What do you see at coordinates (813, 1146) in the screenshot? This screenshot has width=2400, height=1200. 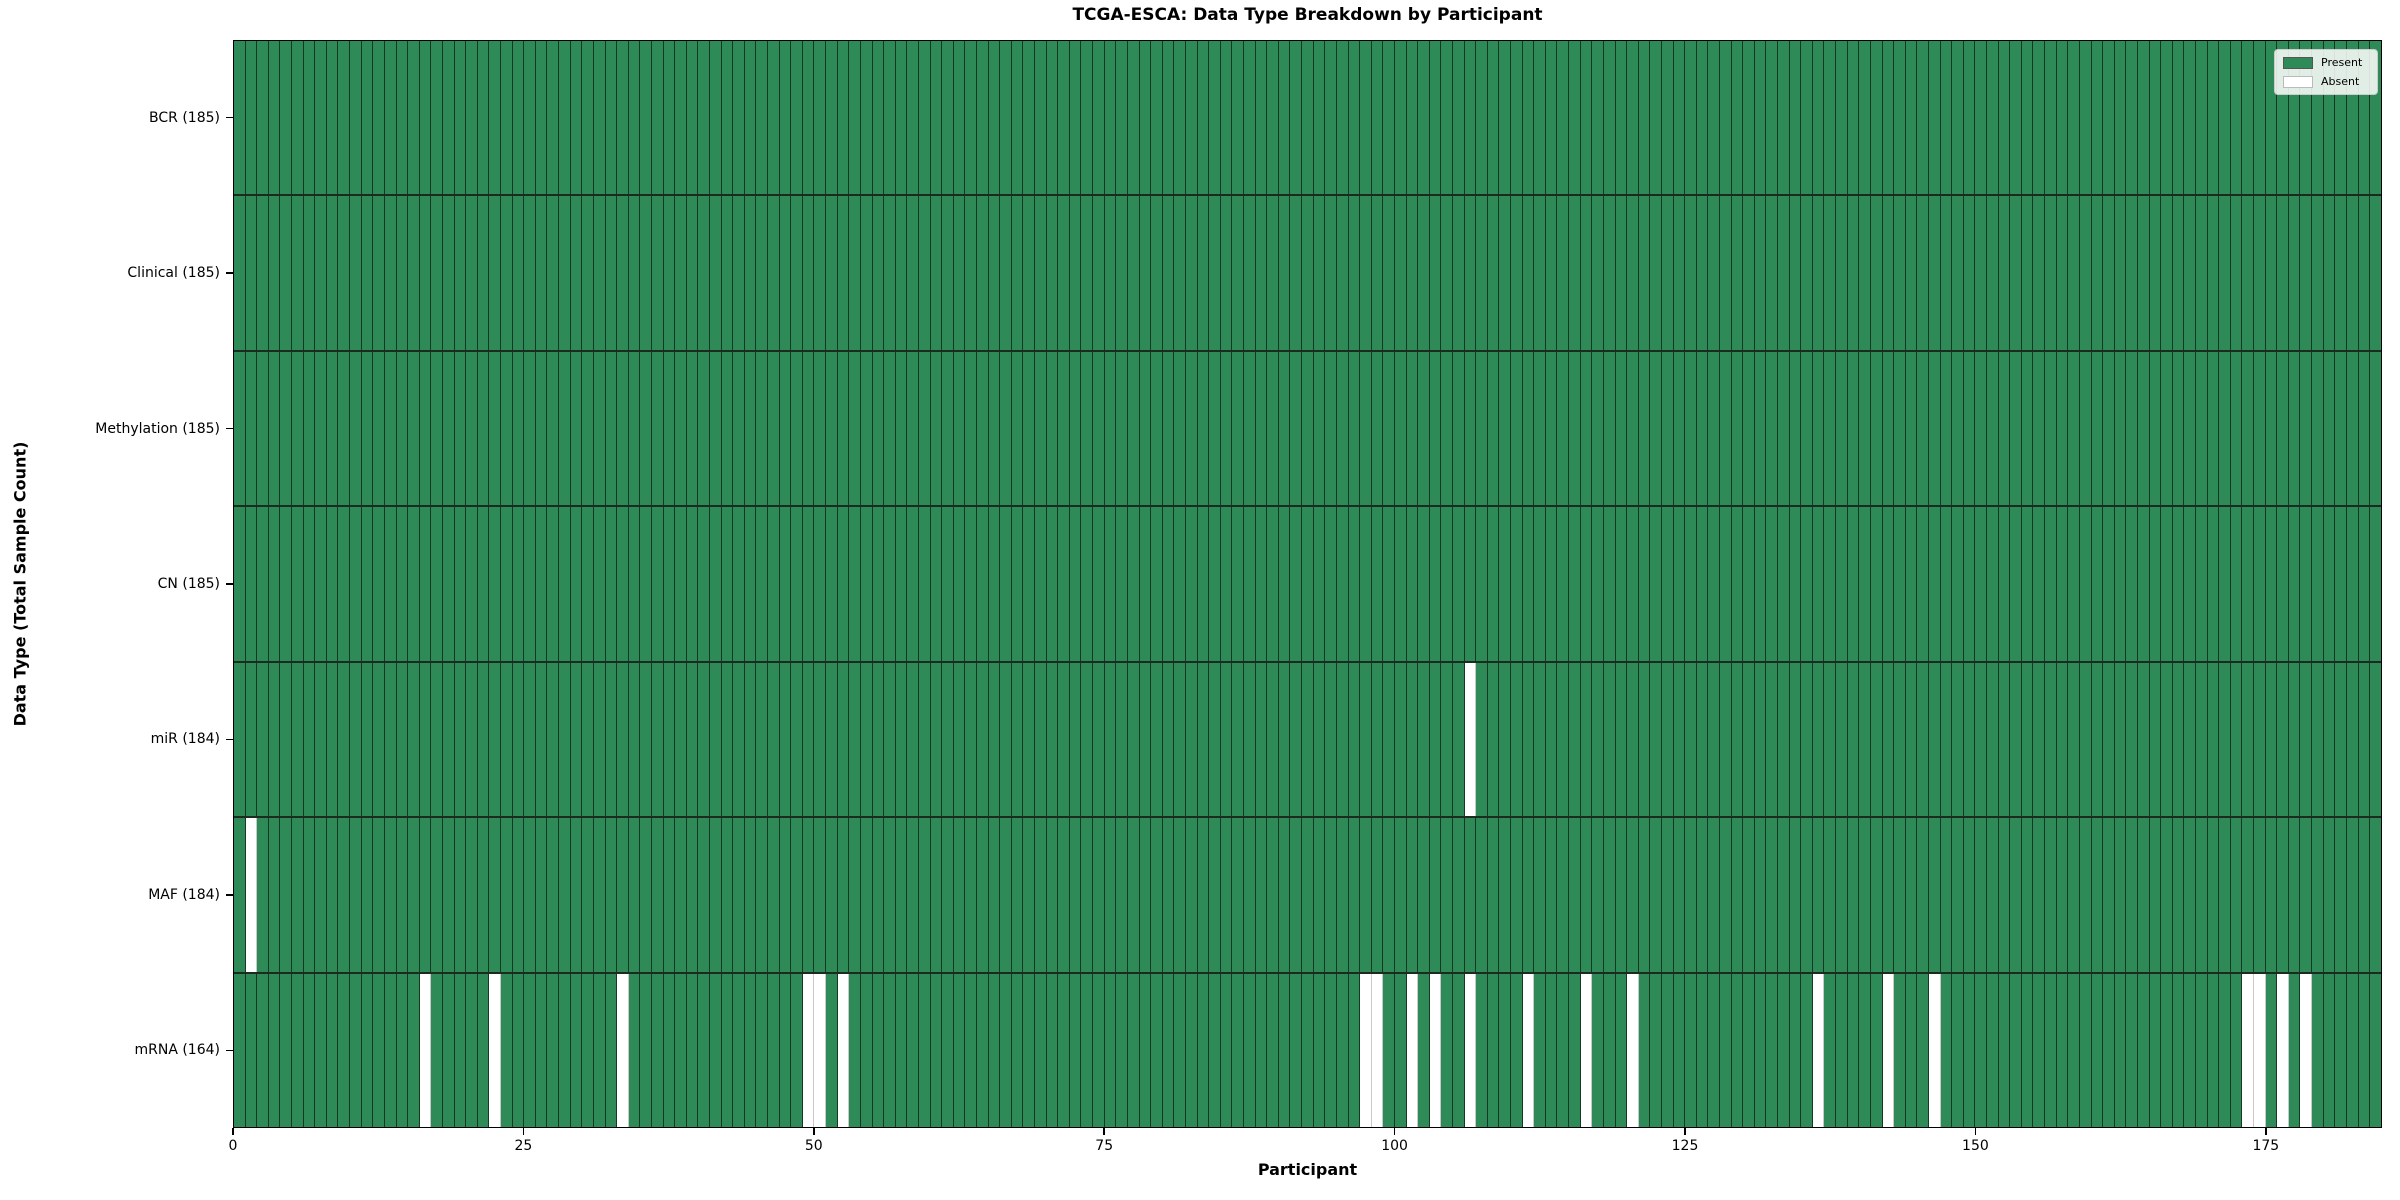 I see `x-tick-label: 50` at bounding box center [813, 1146].